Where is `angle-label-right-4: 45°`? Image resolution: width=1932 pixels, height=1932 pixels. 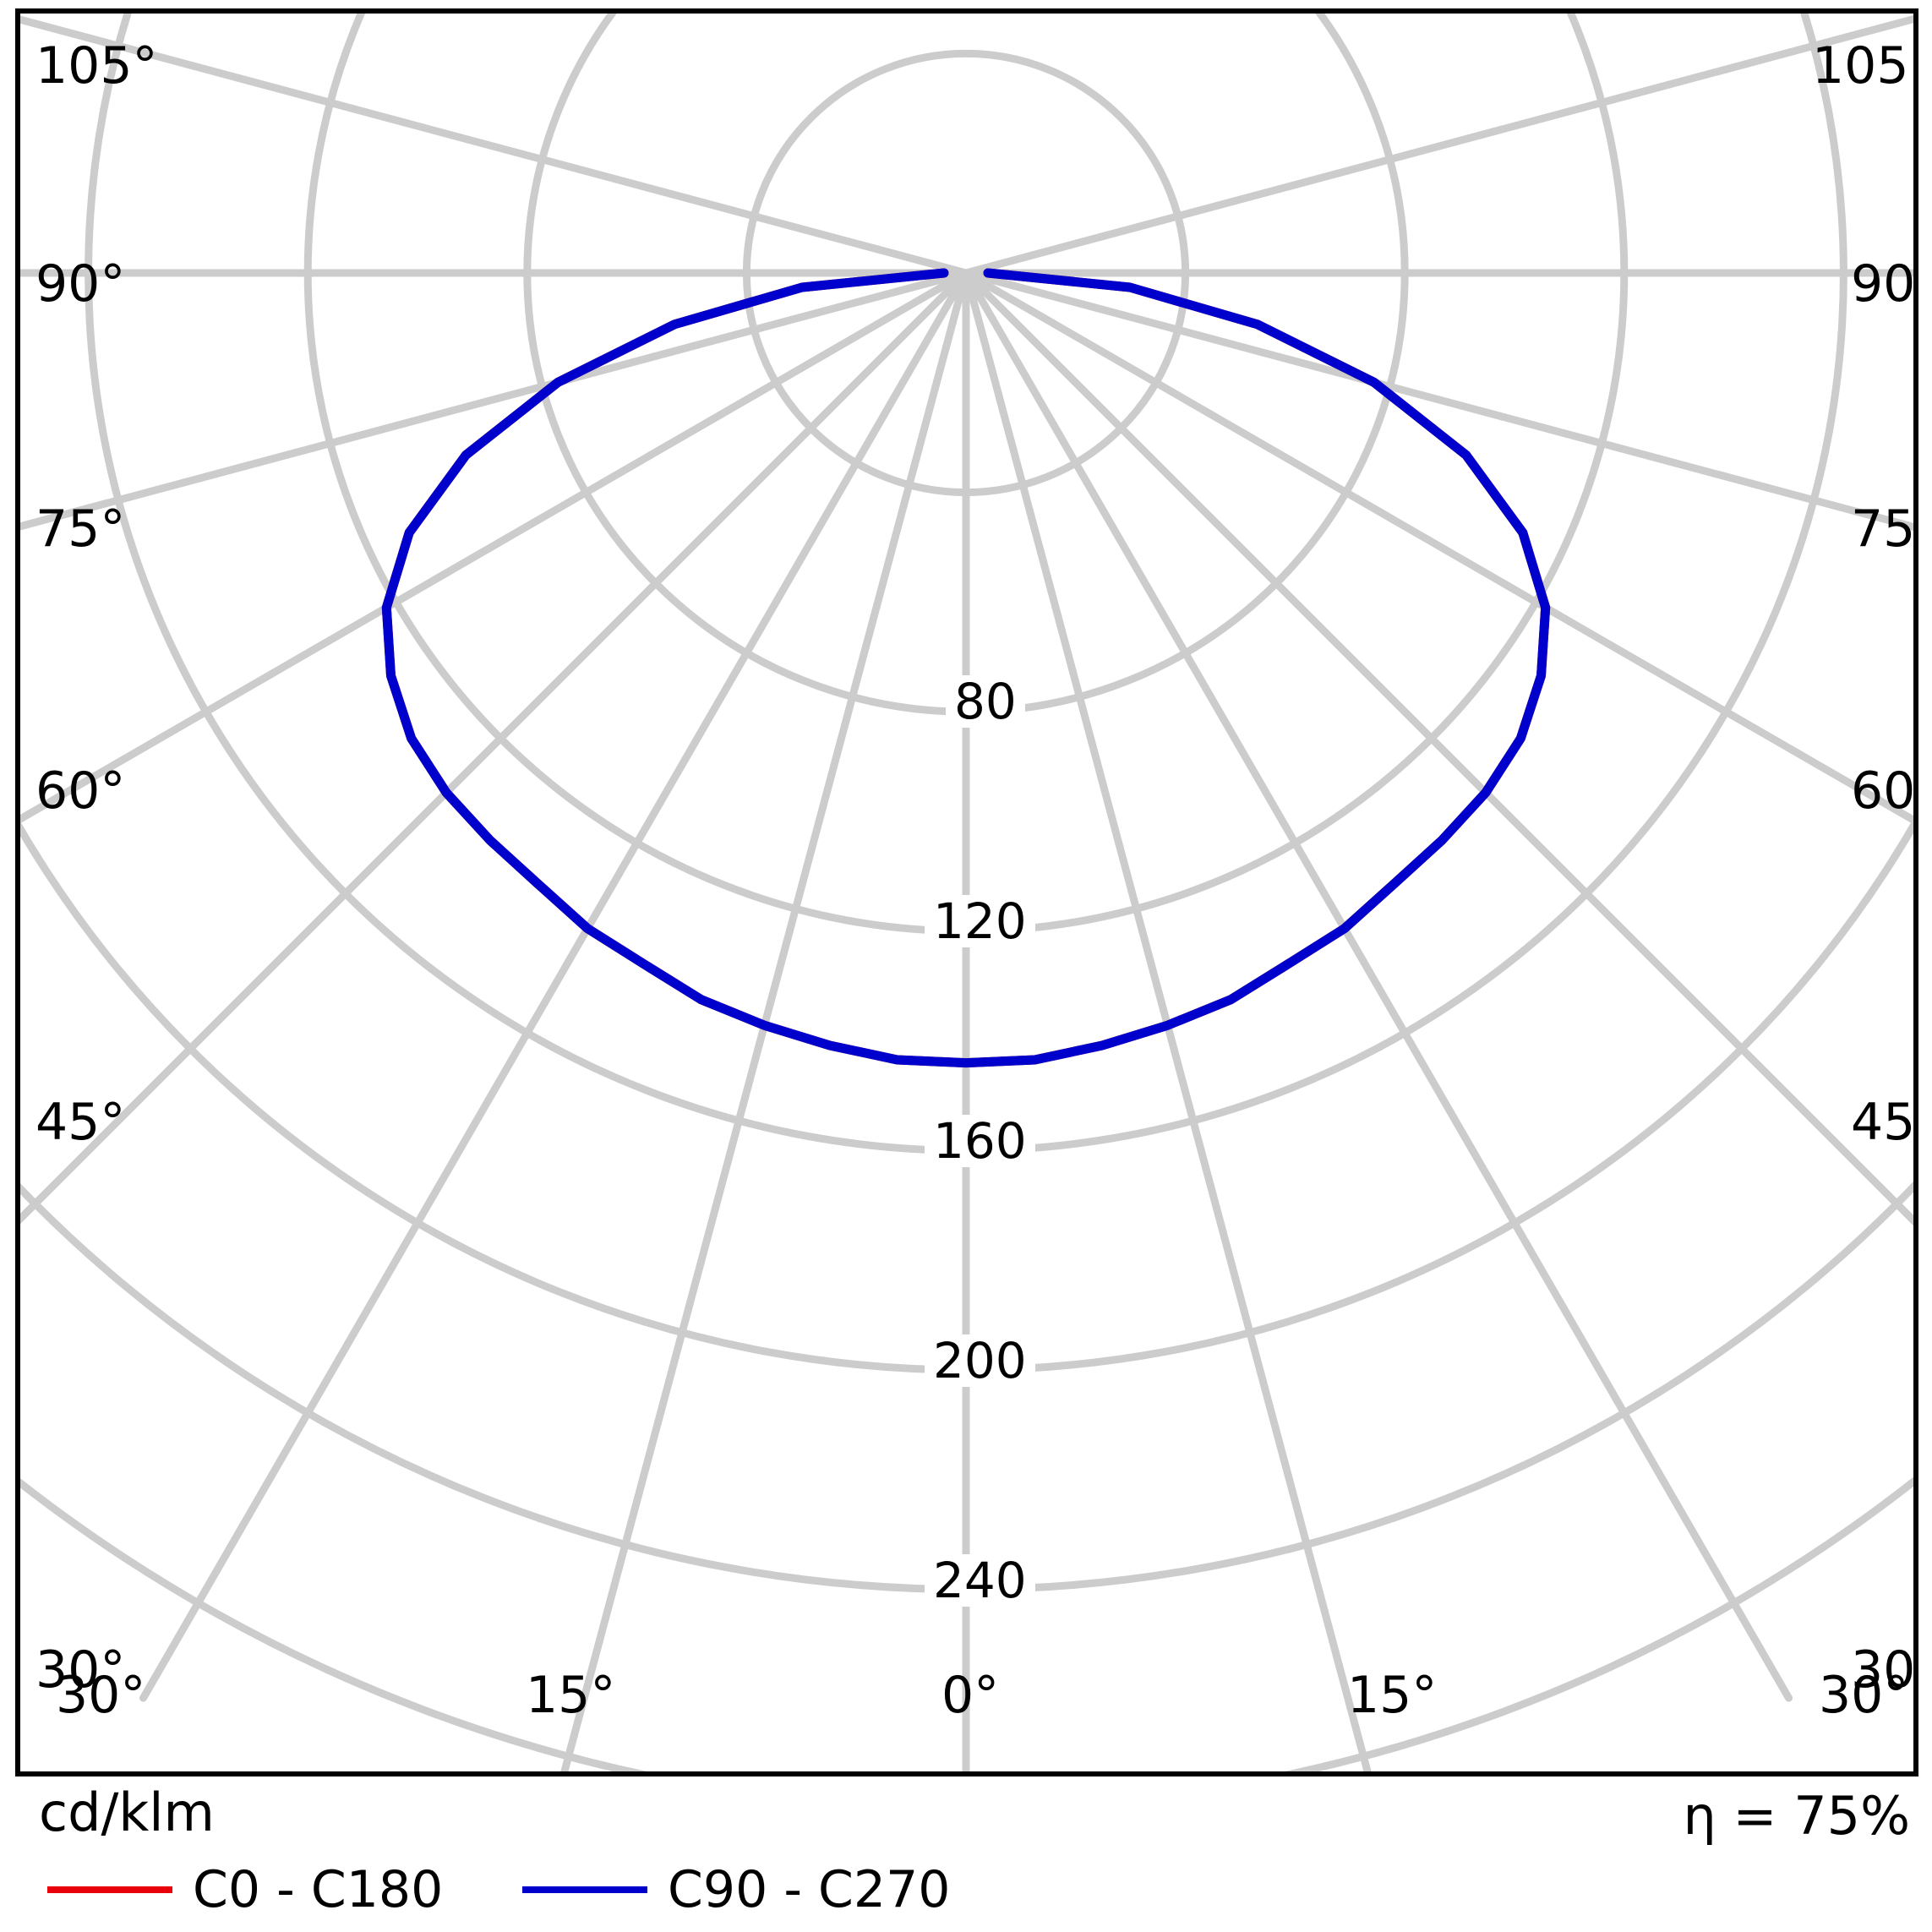 angle-label-right-4: 45° is located at coordinates (1883, 1122).